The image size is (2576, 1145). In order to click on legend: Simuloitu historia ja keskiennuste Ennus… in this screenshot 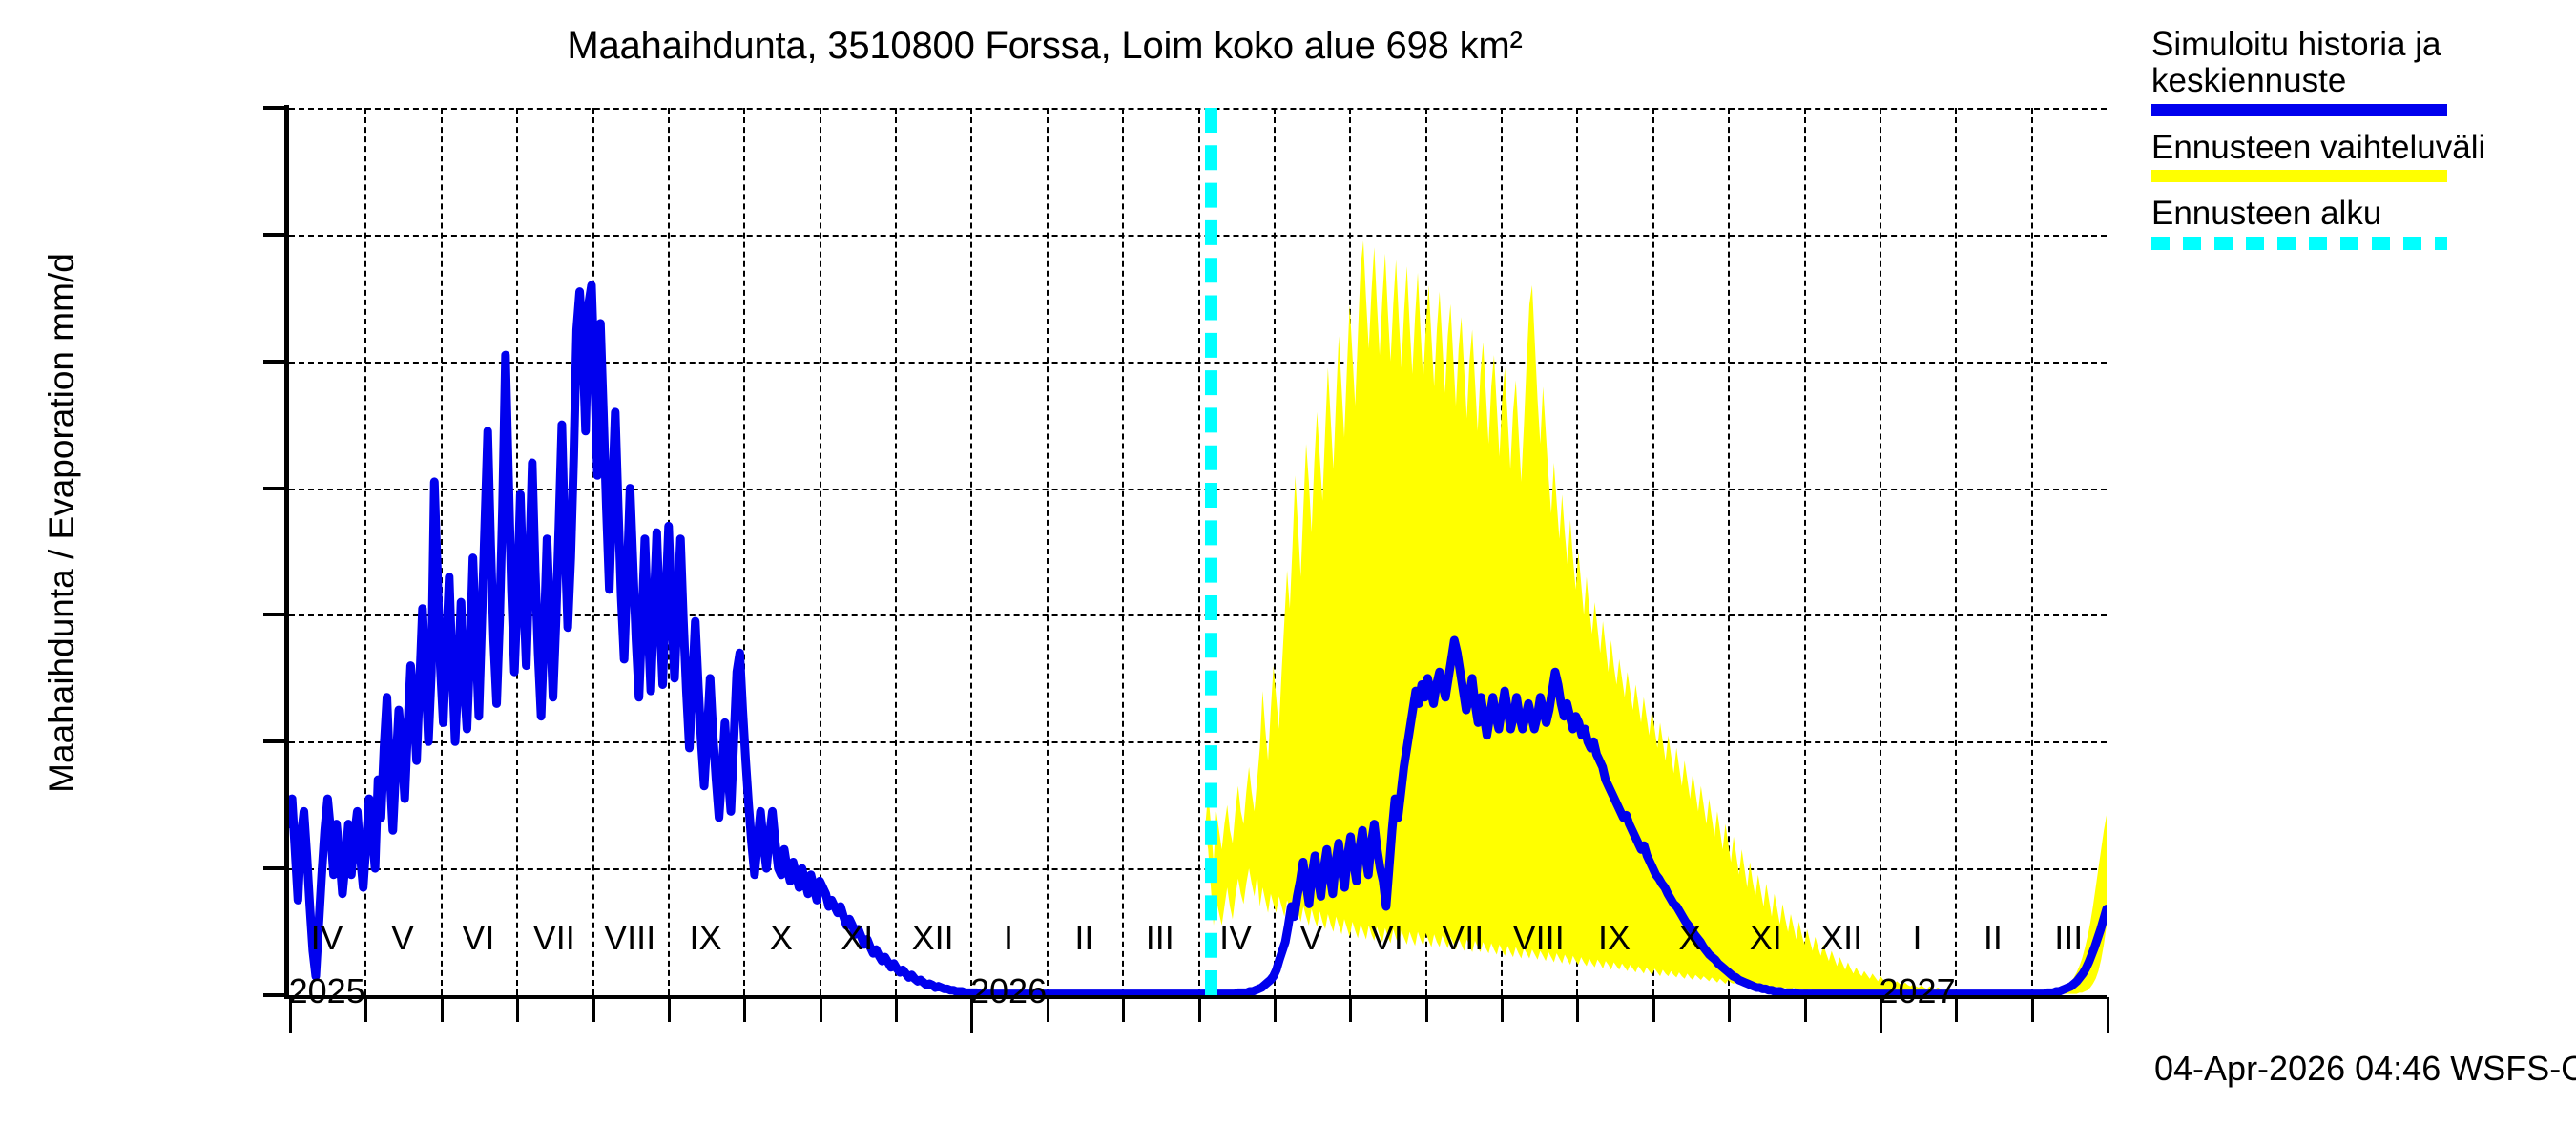, I will do `click(2356, 145)`.